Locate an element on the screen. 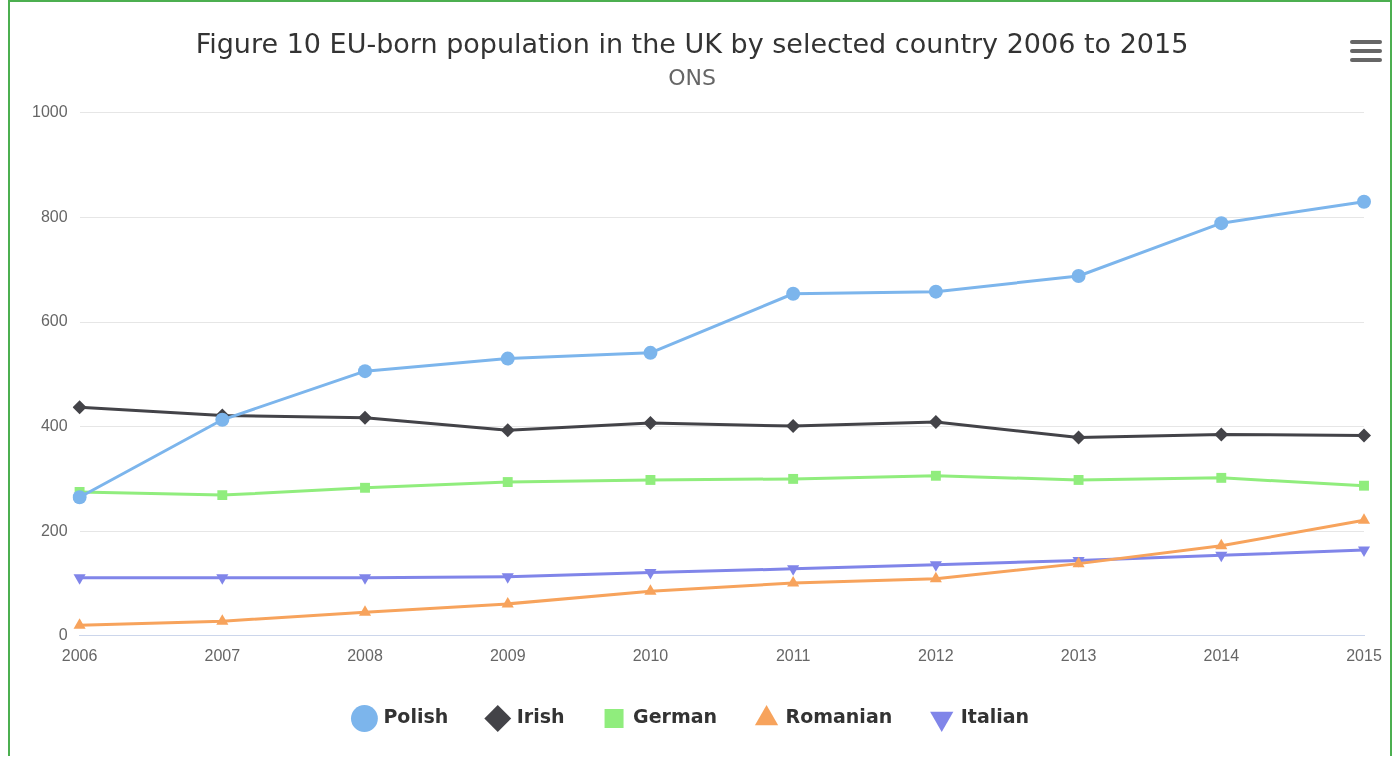  x-tick-label: 2015 is located at coordinates (1364, 655).